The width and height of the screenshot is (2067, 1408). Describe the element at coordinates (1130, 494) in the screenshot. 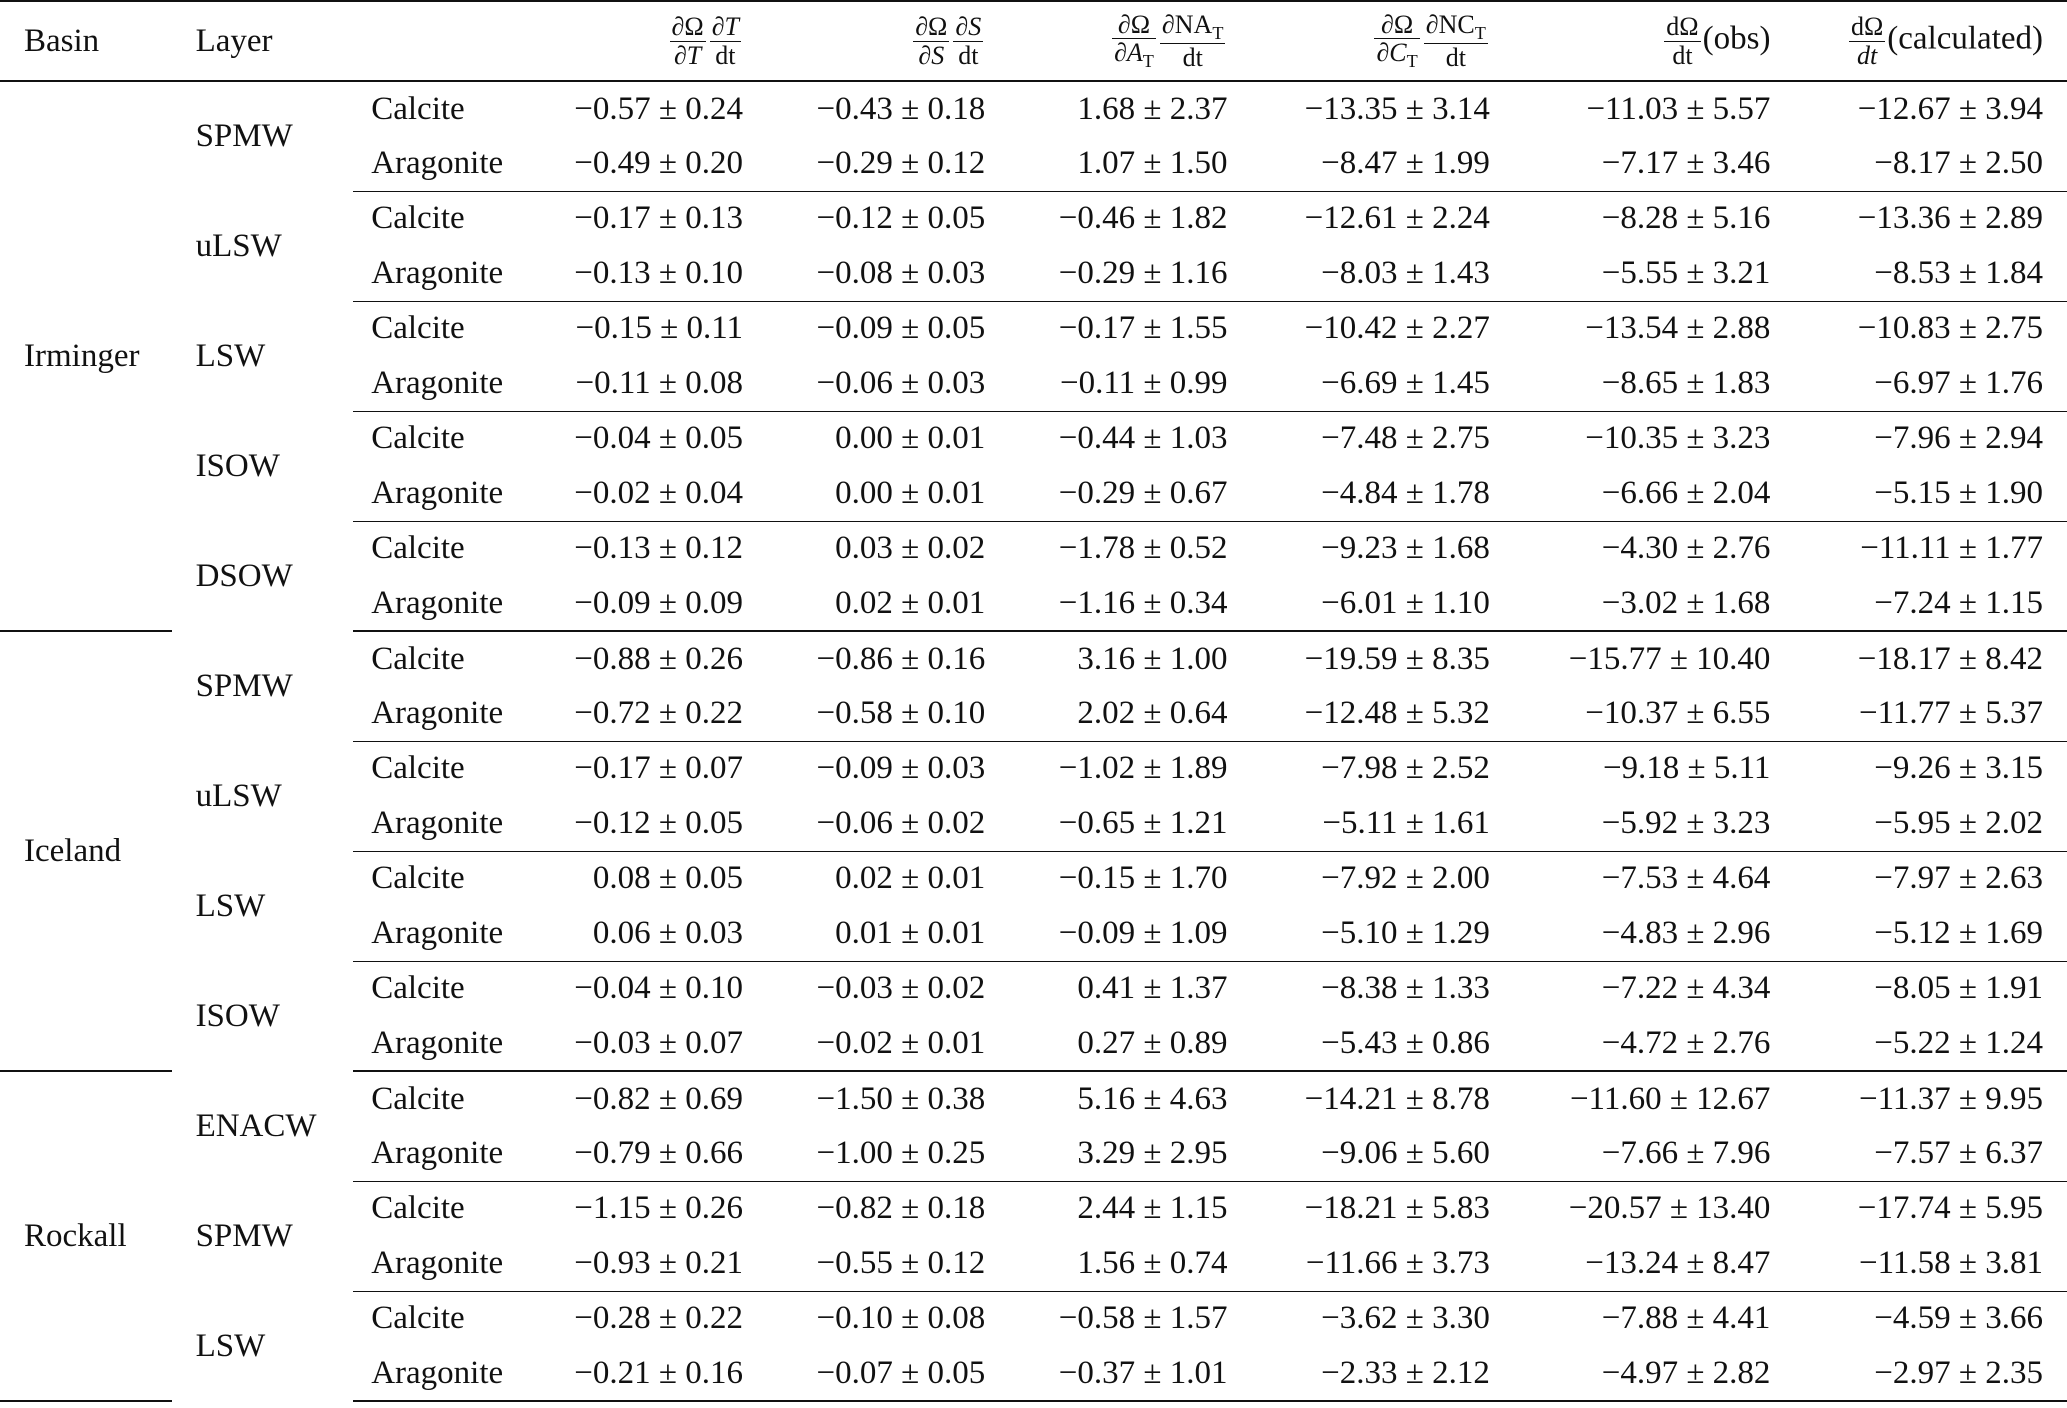

I see `value-cell: −0.29 ± 0.67` at that location.